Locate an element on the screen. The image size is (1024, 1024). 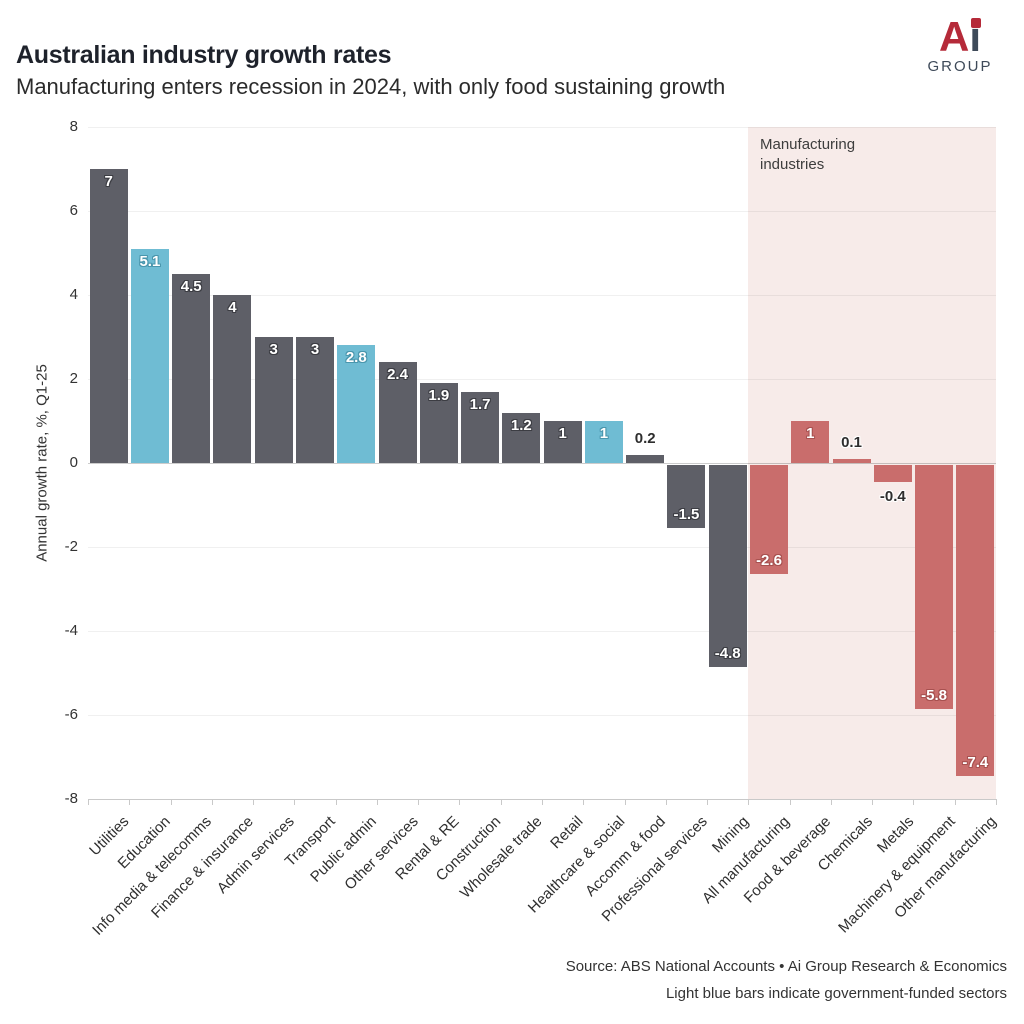
bar-value-label: 2.4 is located at coordinates (397, 375).